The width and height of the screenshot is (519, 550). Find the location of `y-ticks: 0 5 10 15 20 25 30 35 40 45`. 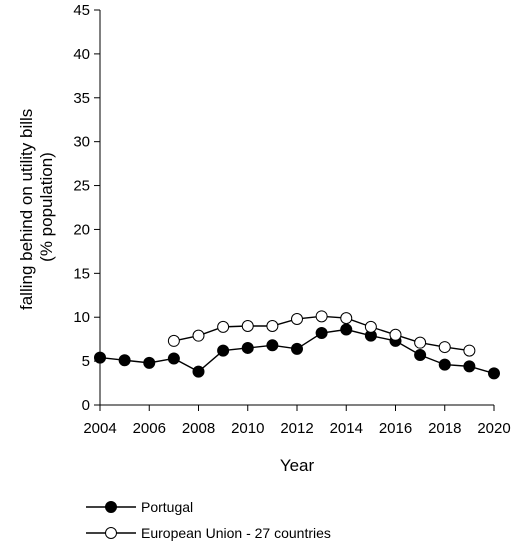

y-ticks: 0 5 10 15 20 25 30 35 40 45 is located at coordinates (86, 208).